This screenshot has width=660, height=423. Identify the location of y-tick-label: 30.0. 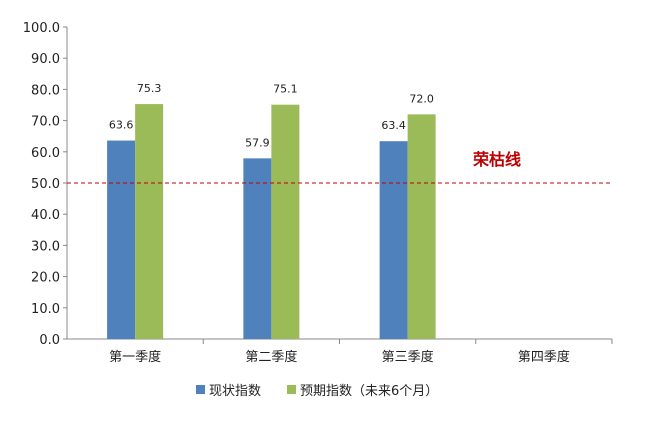
(45, 246).